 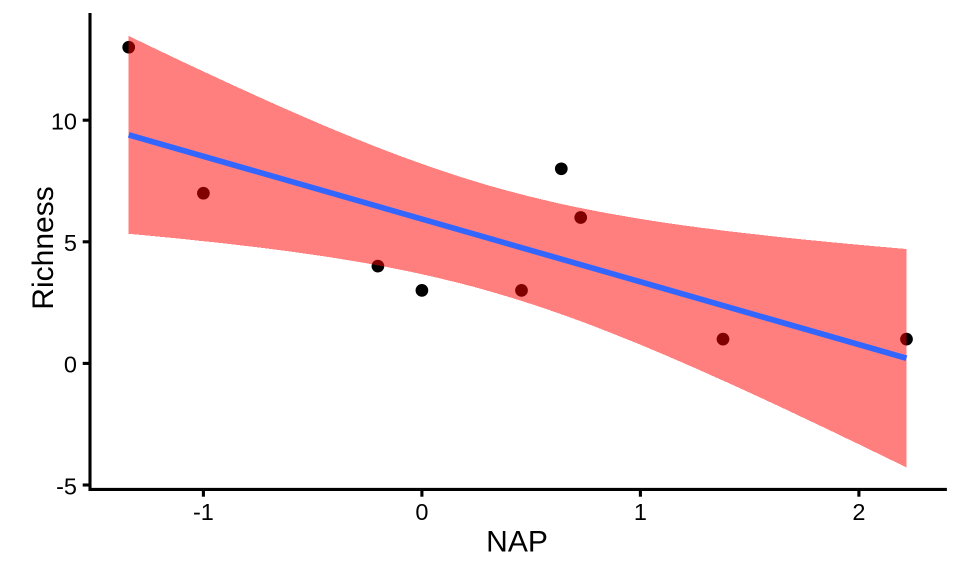 What do you see at coordinates (64, 122) in the screenshot?
I see `svg-text: 10` at bounding box center [64, 122].